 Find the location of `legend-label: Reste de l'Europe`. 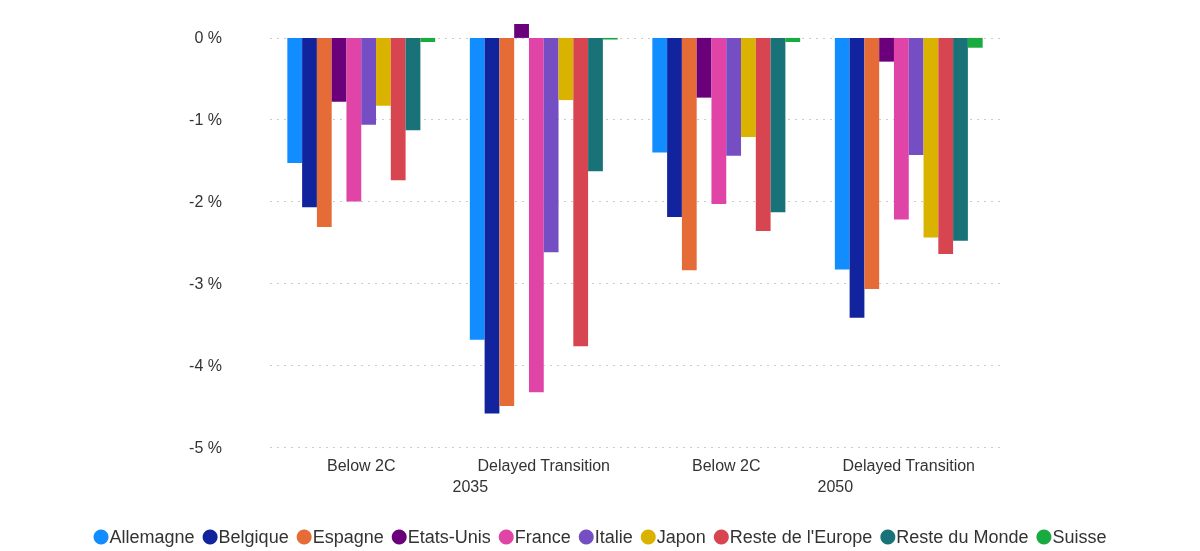

legend-label: Reste de l'Europe is located at coordinates (801, 537).